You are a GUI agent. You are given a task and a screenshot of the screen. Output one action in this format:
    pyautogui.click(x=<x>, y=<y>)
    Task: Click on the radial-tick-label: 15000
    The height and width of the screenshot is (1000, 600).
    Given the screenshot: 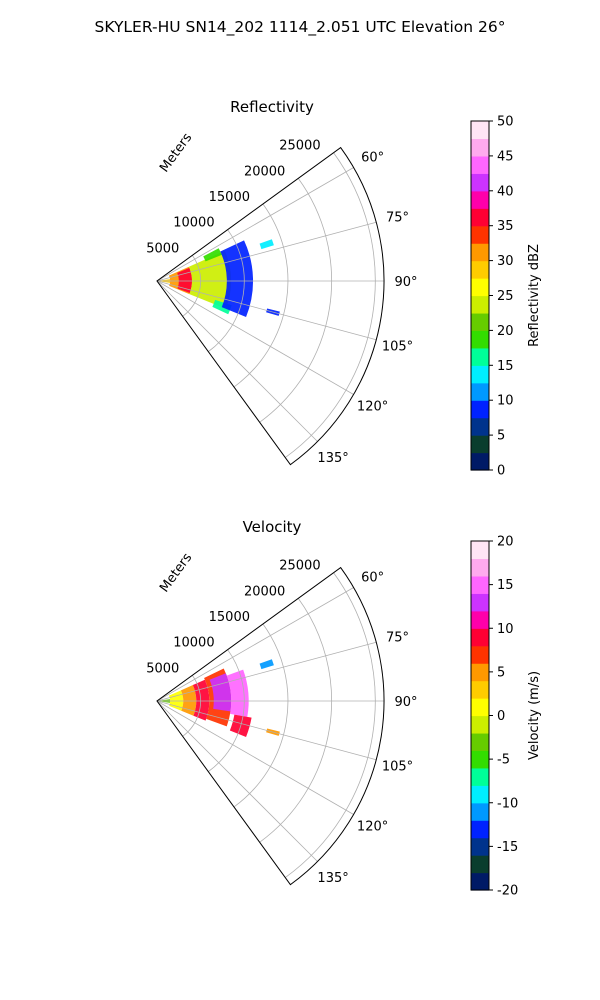 What is the action you would take?
    pyautogui.click(x=229, y=197)
    